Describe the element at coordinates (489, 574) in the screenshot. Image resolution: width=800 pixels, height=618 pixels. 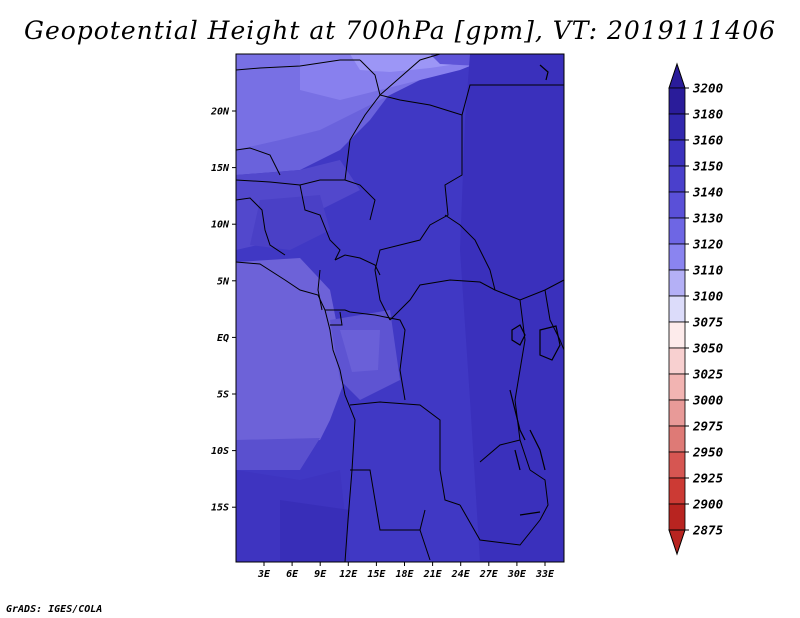
I see `lon-label: 27E` at that location.